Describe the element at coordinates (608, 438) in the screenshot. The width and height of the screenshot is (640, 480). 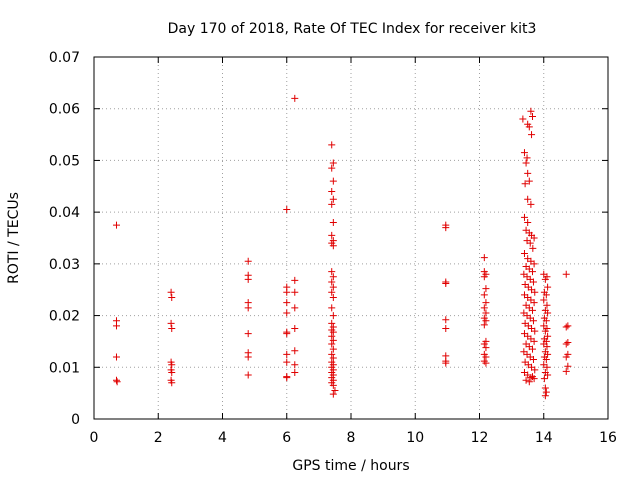
I see `x-tick-label: 16` at that location.